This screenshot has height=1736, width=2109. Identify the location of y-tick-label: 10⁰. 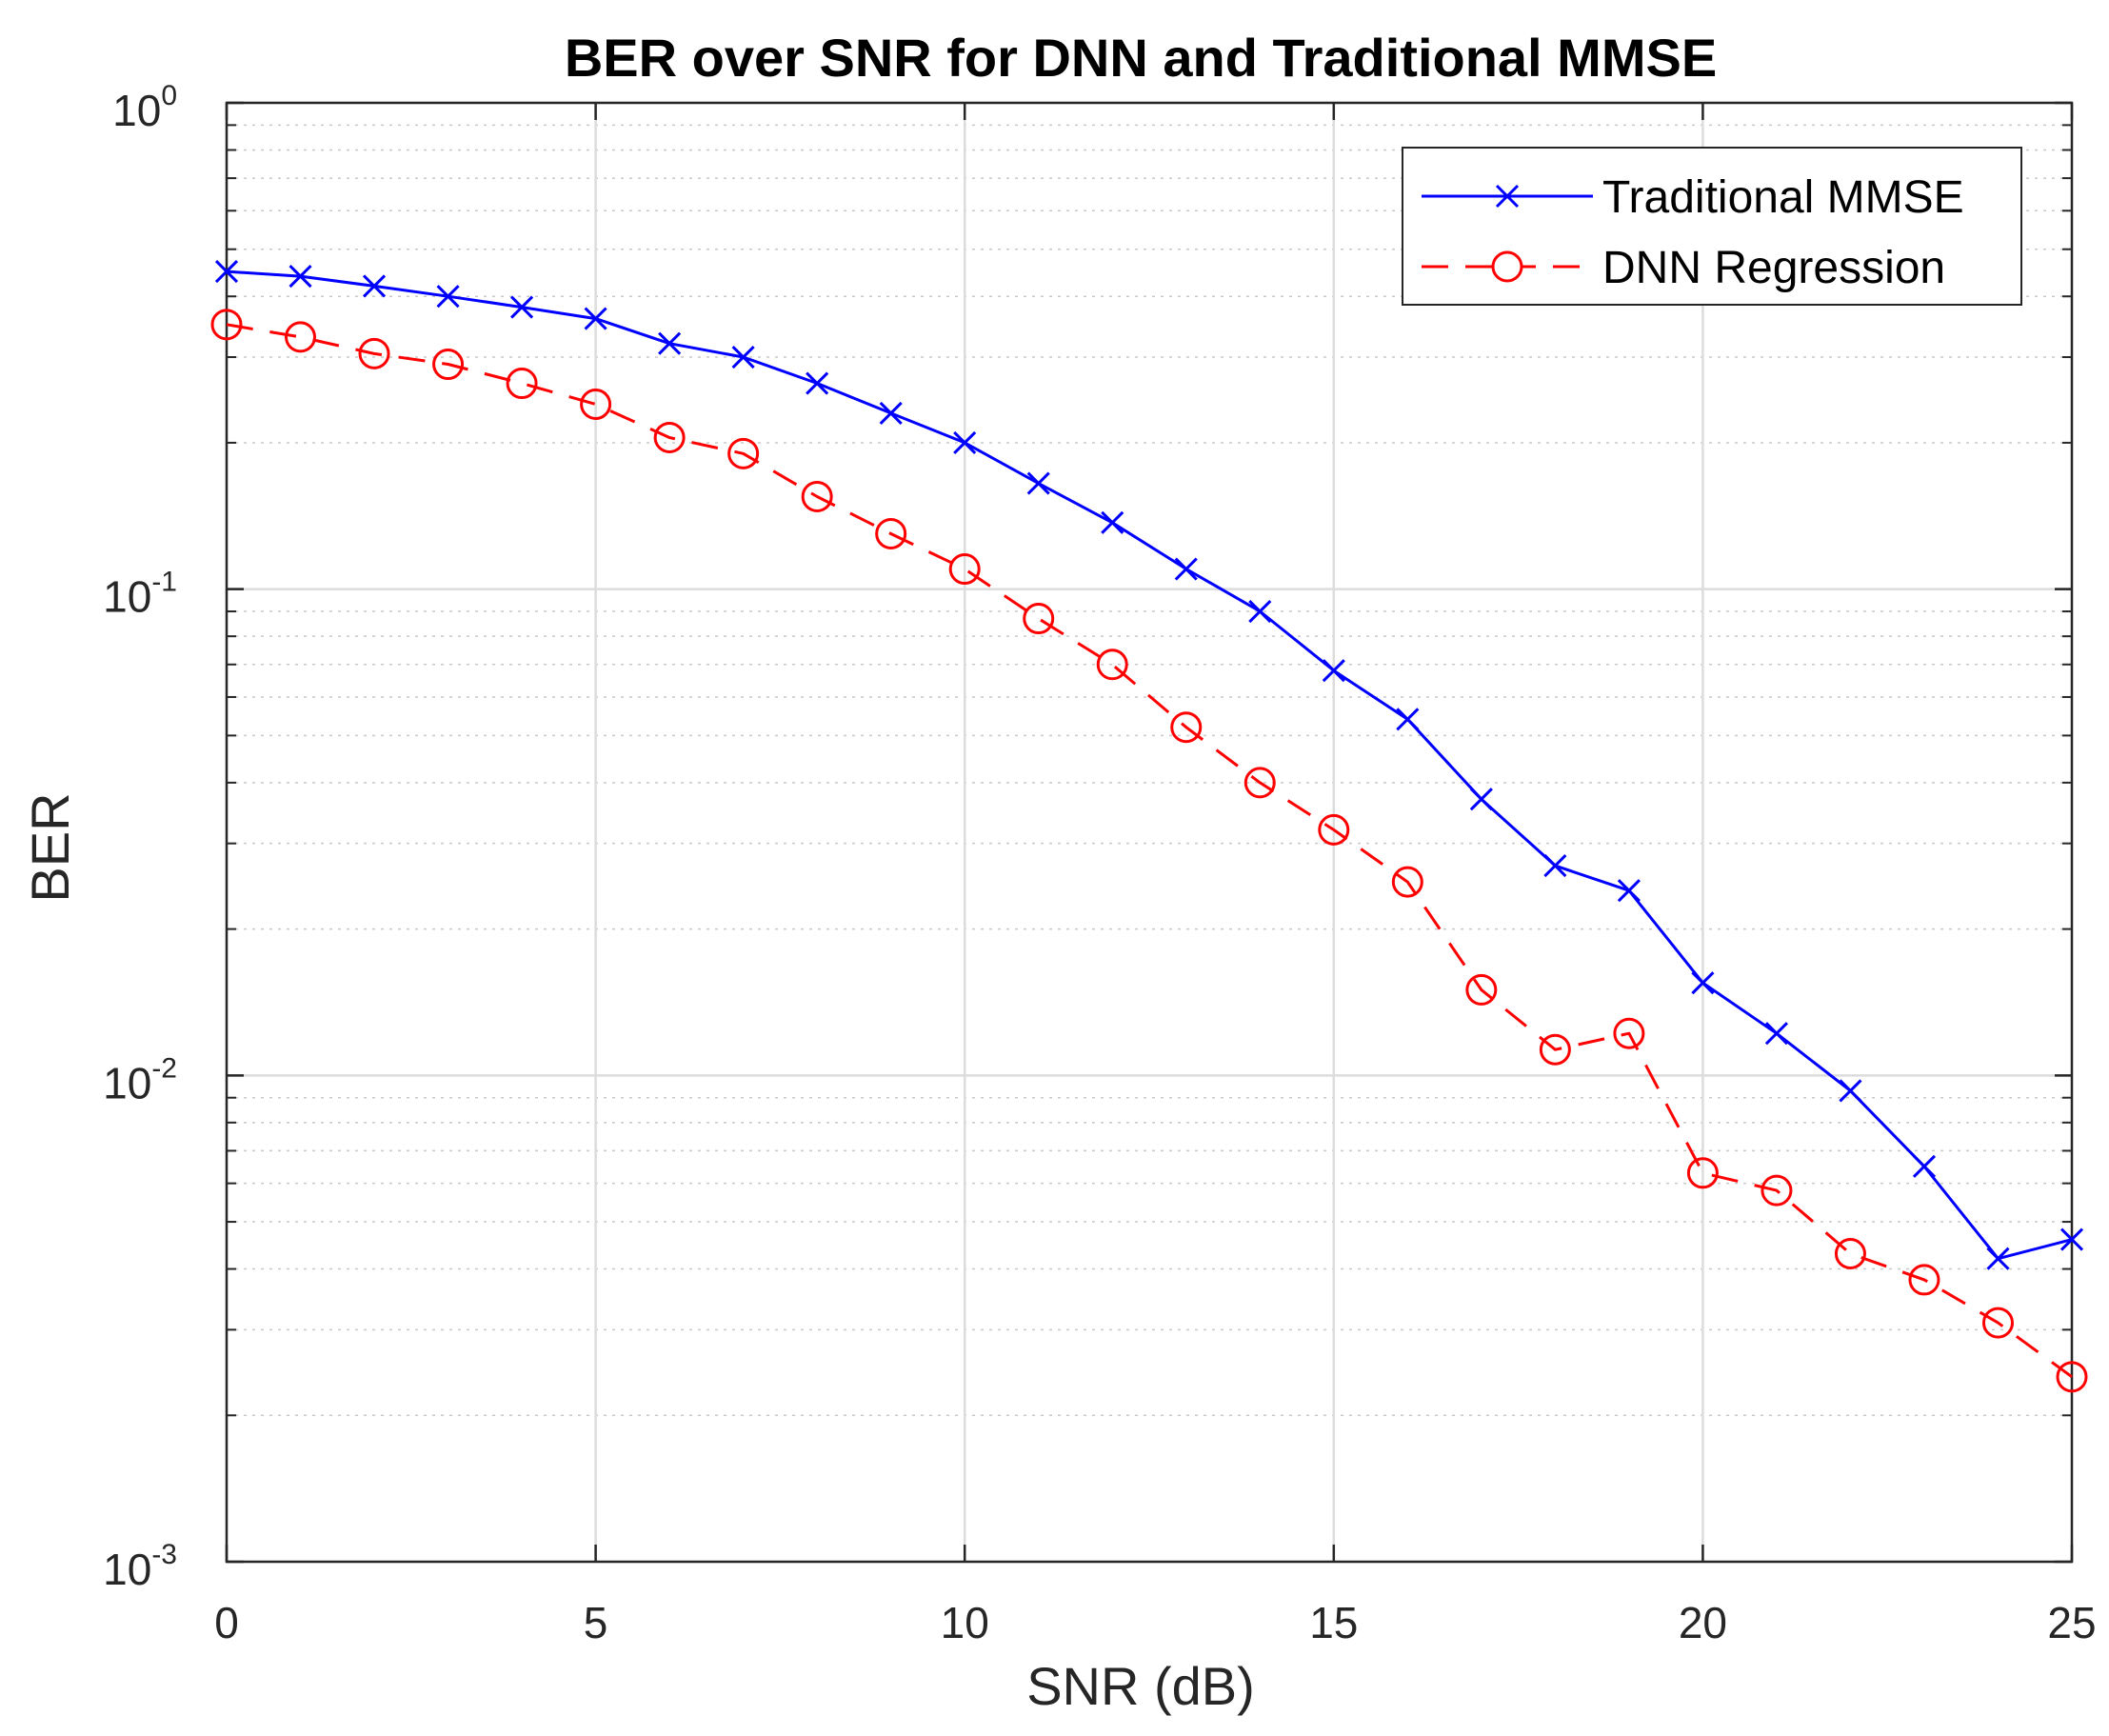
(144, 107).